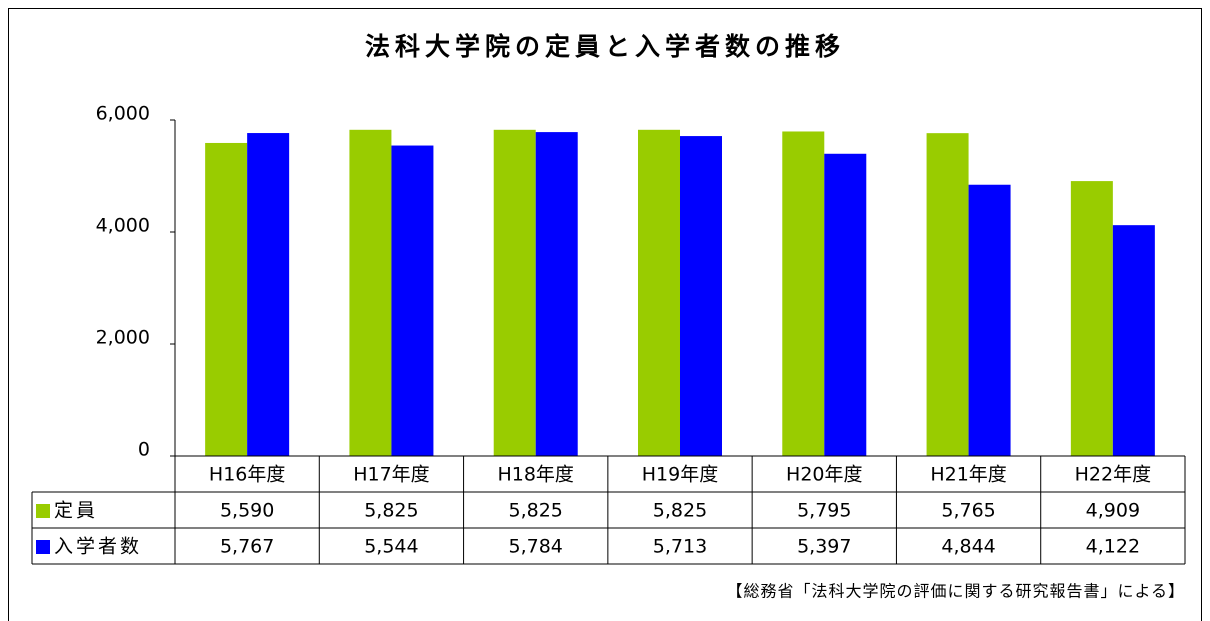 The image size is (1210, 621). What do you see at coordinates (391, 547) in the screenshot?
I see `table-value: 5,544` at bounding box center [391, 547].